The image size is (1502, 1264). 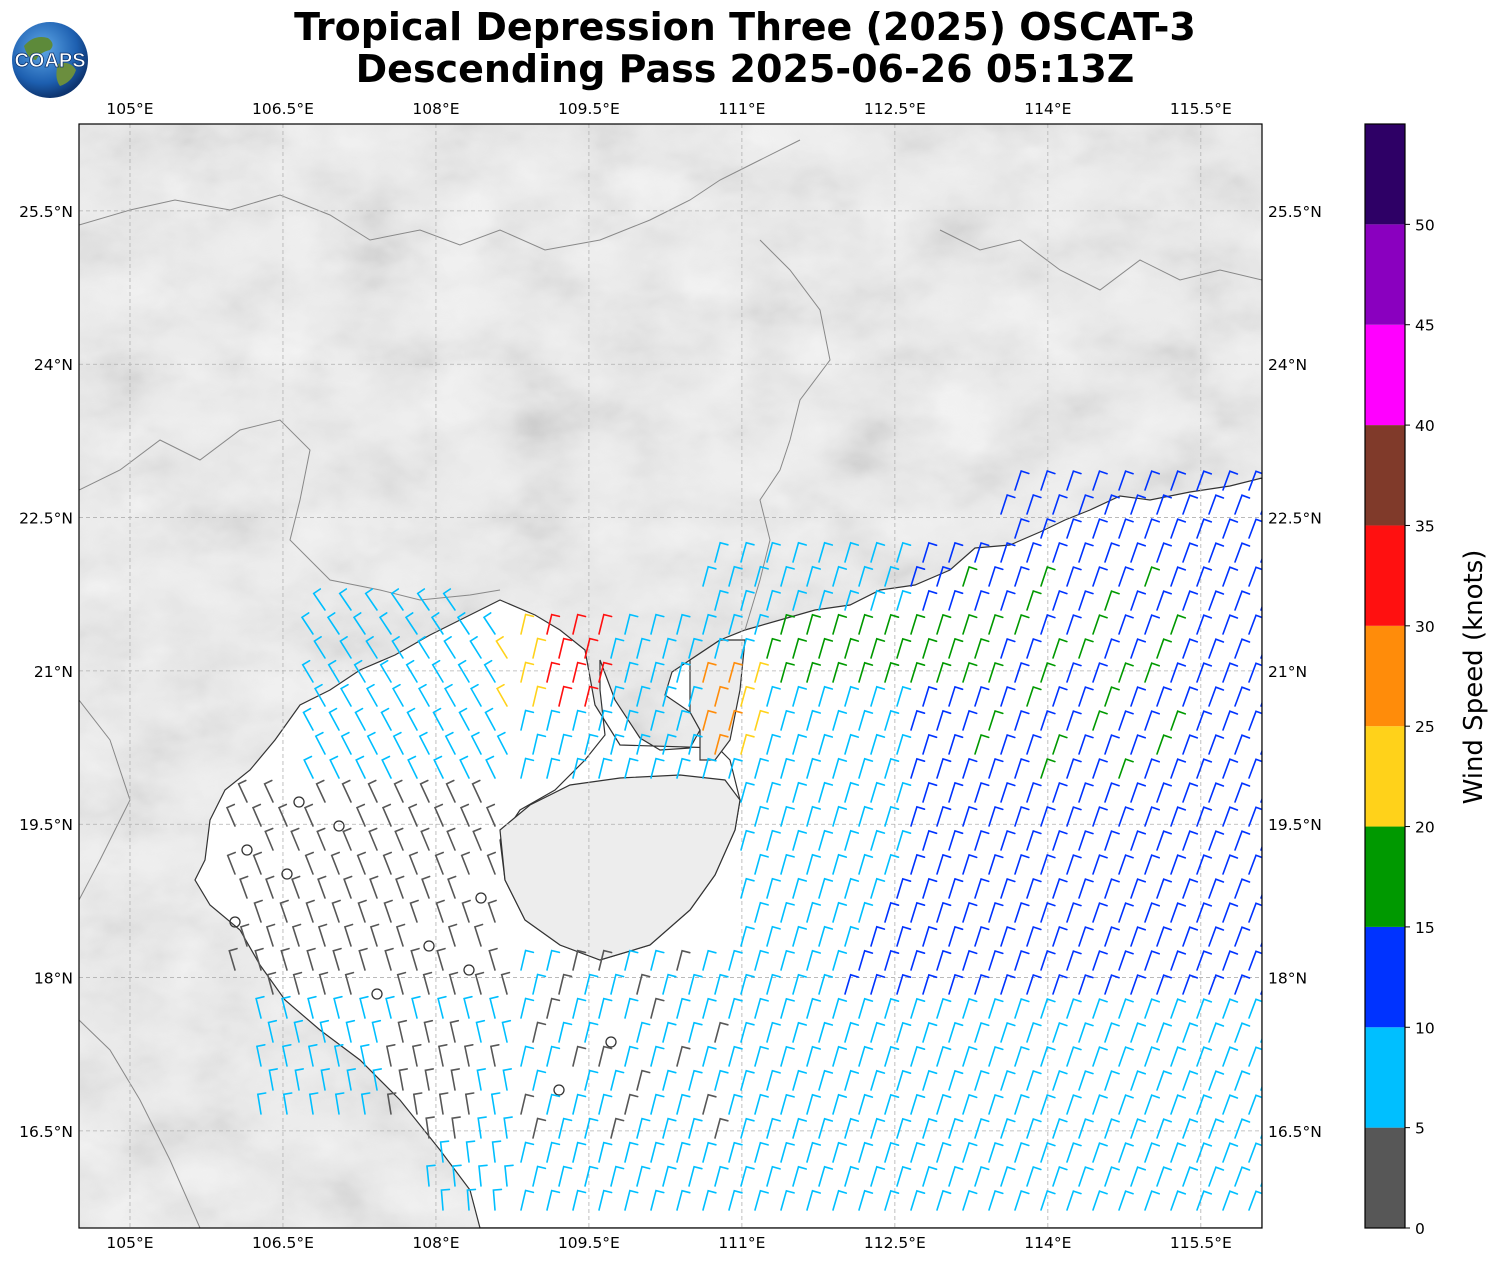 I want to click on colorbar-tick-label: 10, so click(x=1425, y=1028).